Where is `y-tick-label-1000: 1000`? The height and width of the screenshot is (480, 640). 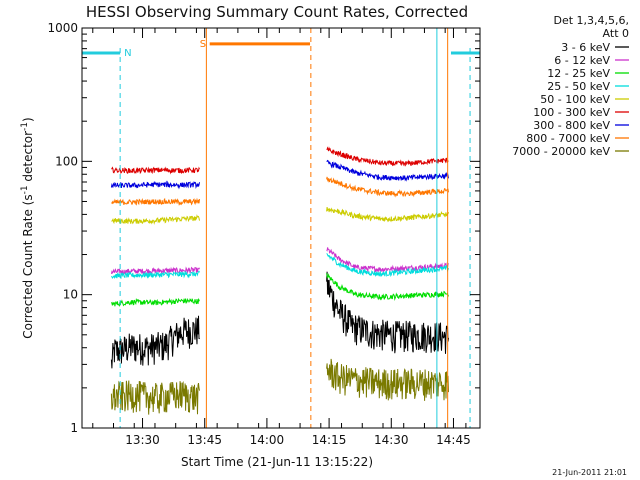
y-tick-label-1000: 1000 is located at coordinates (62, 28).